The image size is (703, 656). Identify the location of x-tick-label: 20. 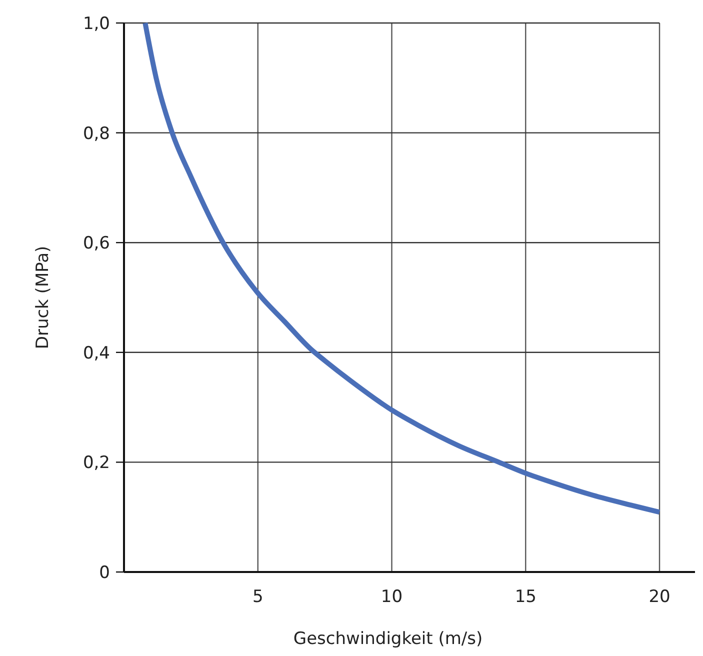
(659, 597).